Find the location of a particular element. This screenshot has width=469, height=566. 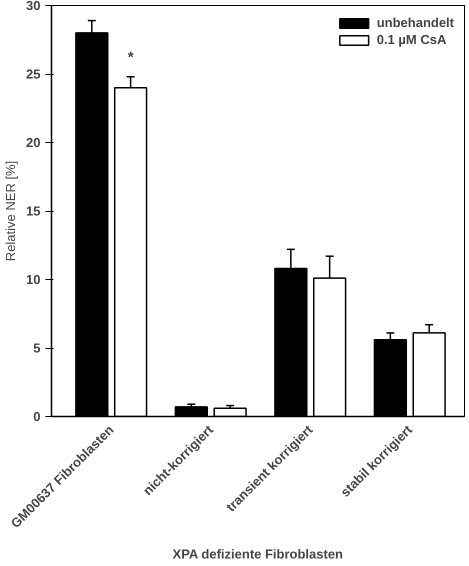

annotation: * is located at coordinates (131, 57).